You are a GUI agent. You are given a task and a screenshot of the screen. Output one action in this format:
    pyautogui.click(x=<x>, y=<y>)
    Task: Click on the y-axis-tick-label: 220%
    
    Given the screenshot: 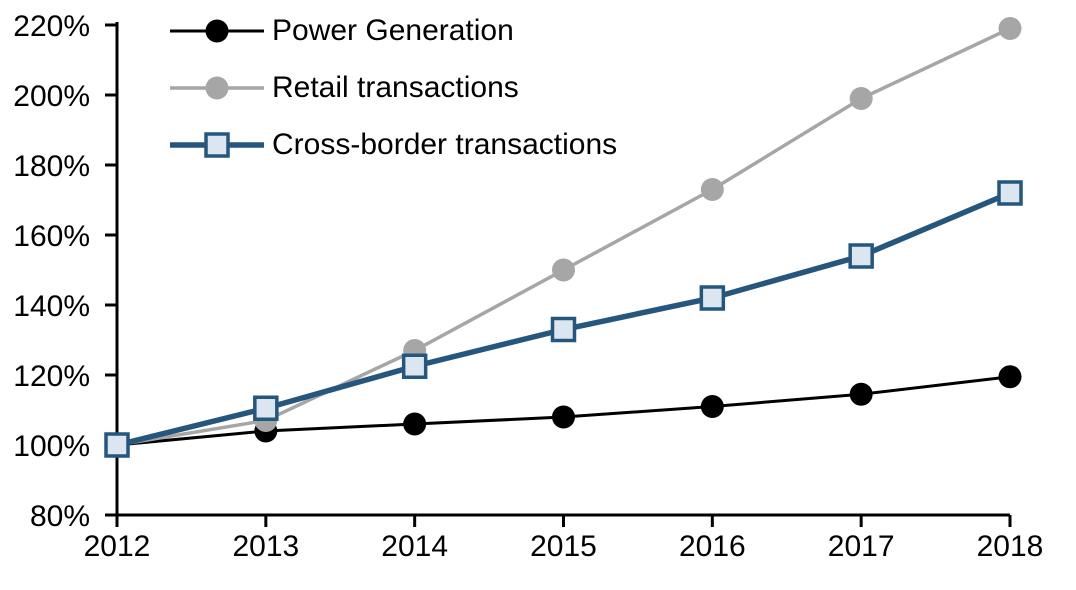 What is the action you would take?
    pyautogui.click(x=51, y=26)
    